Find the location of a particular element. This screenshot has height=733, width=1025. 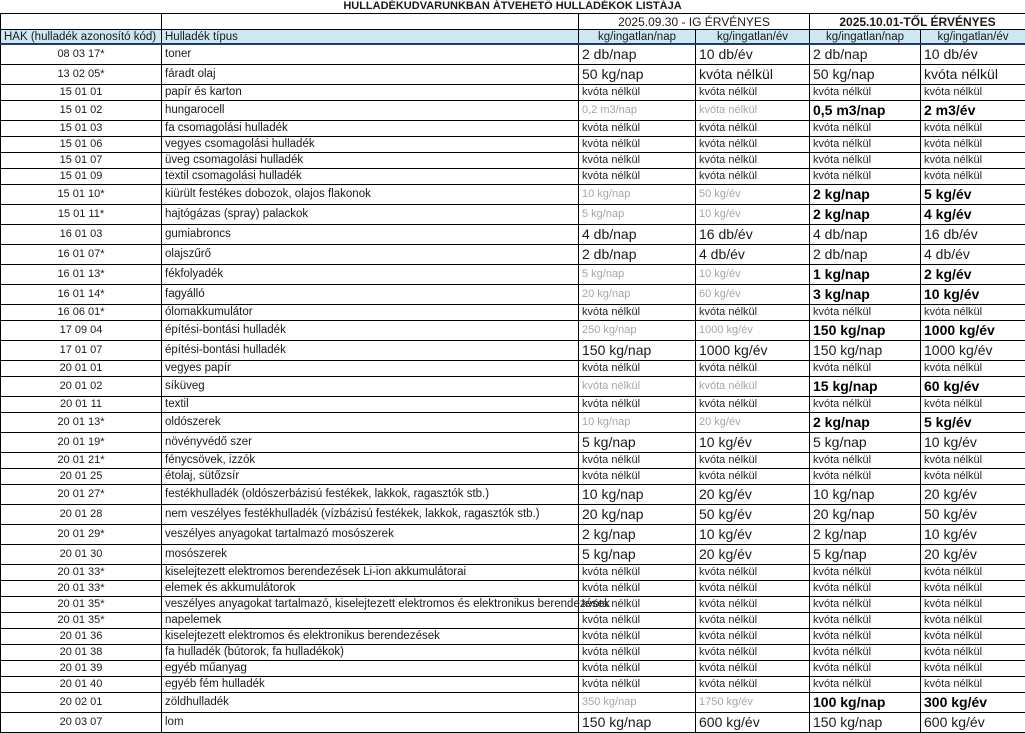

waste-type: zöldhulladék is located at coordinates (370, 702).